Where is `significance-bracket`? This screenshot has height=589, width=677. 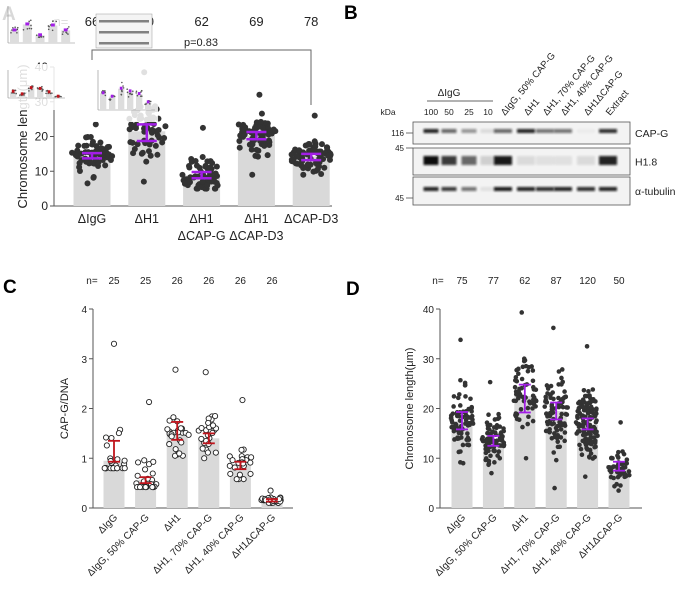 significance-bracket is located at coordinates (201, 77).